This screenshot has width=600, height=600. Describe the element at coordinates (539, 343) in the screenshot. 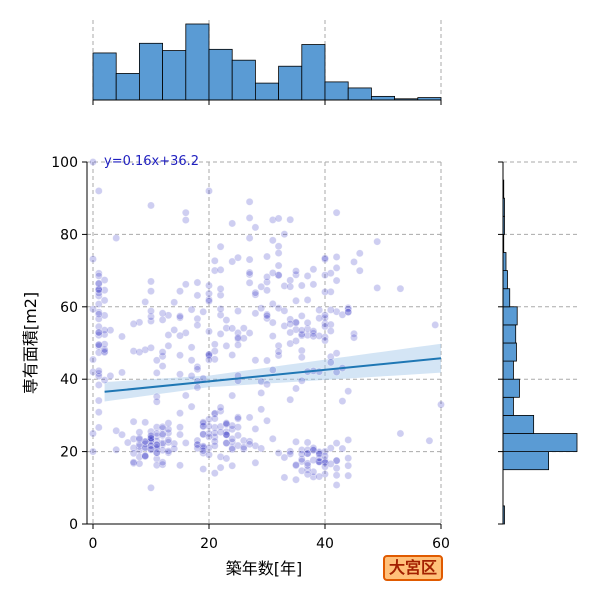

I see `right-histogram` at that location.